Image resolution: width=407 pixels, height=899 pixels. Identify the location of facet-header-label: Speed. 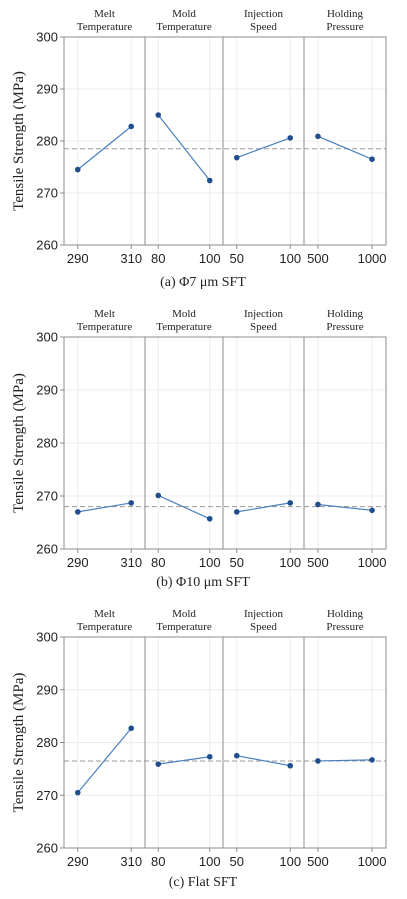
(263, 327).